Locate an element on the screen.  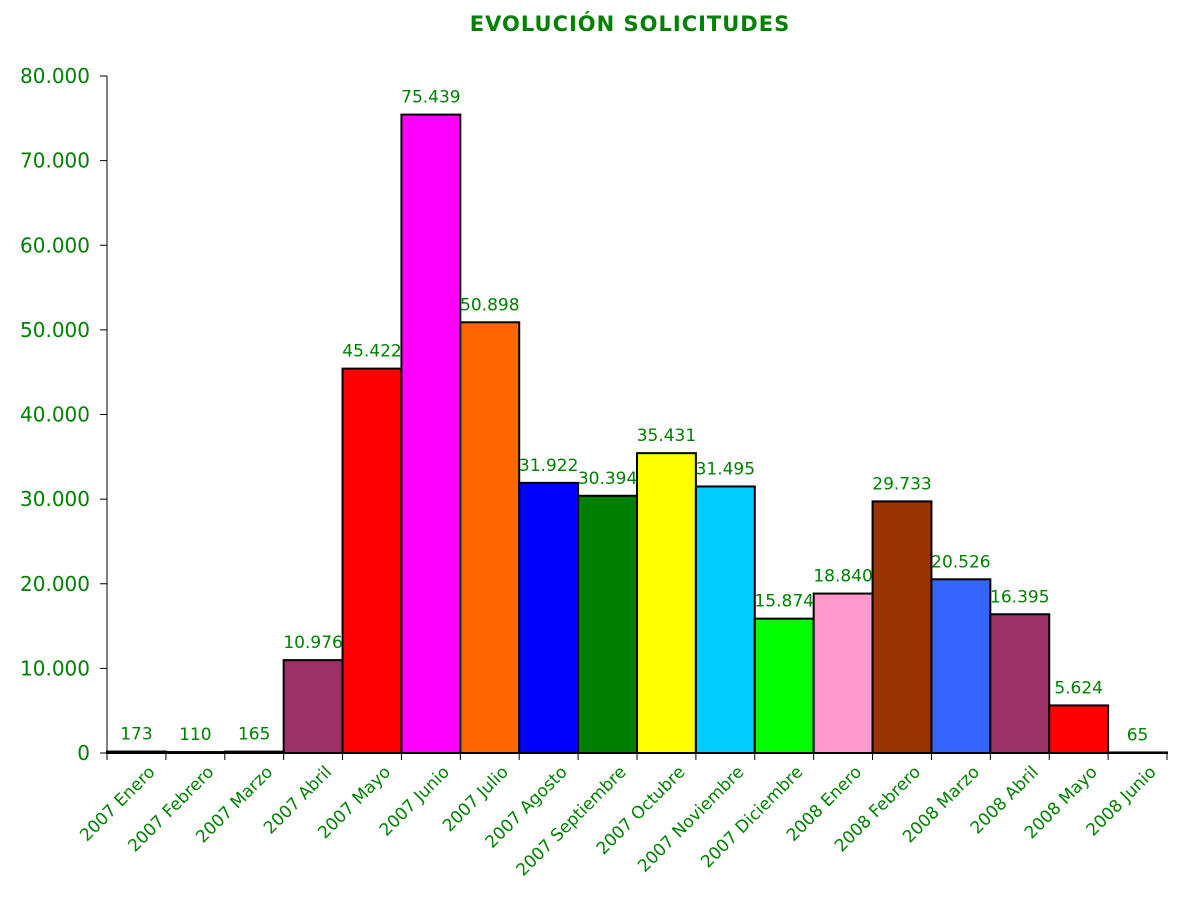
data-label: 65 is located at coordinates (1138, 735).